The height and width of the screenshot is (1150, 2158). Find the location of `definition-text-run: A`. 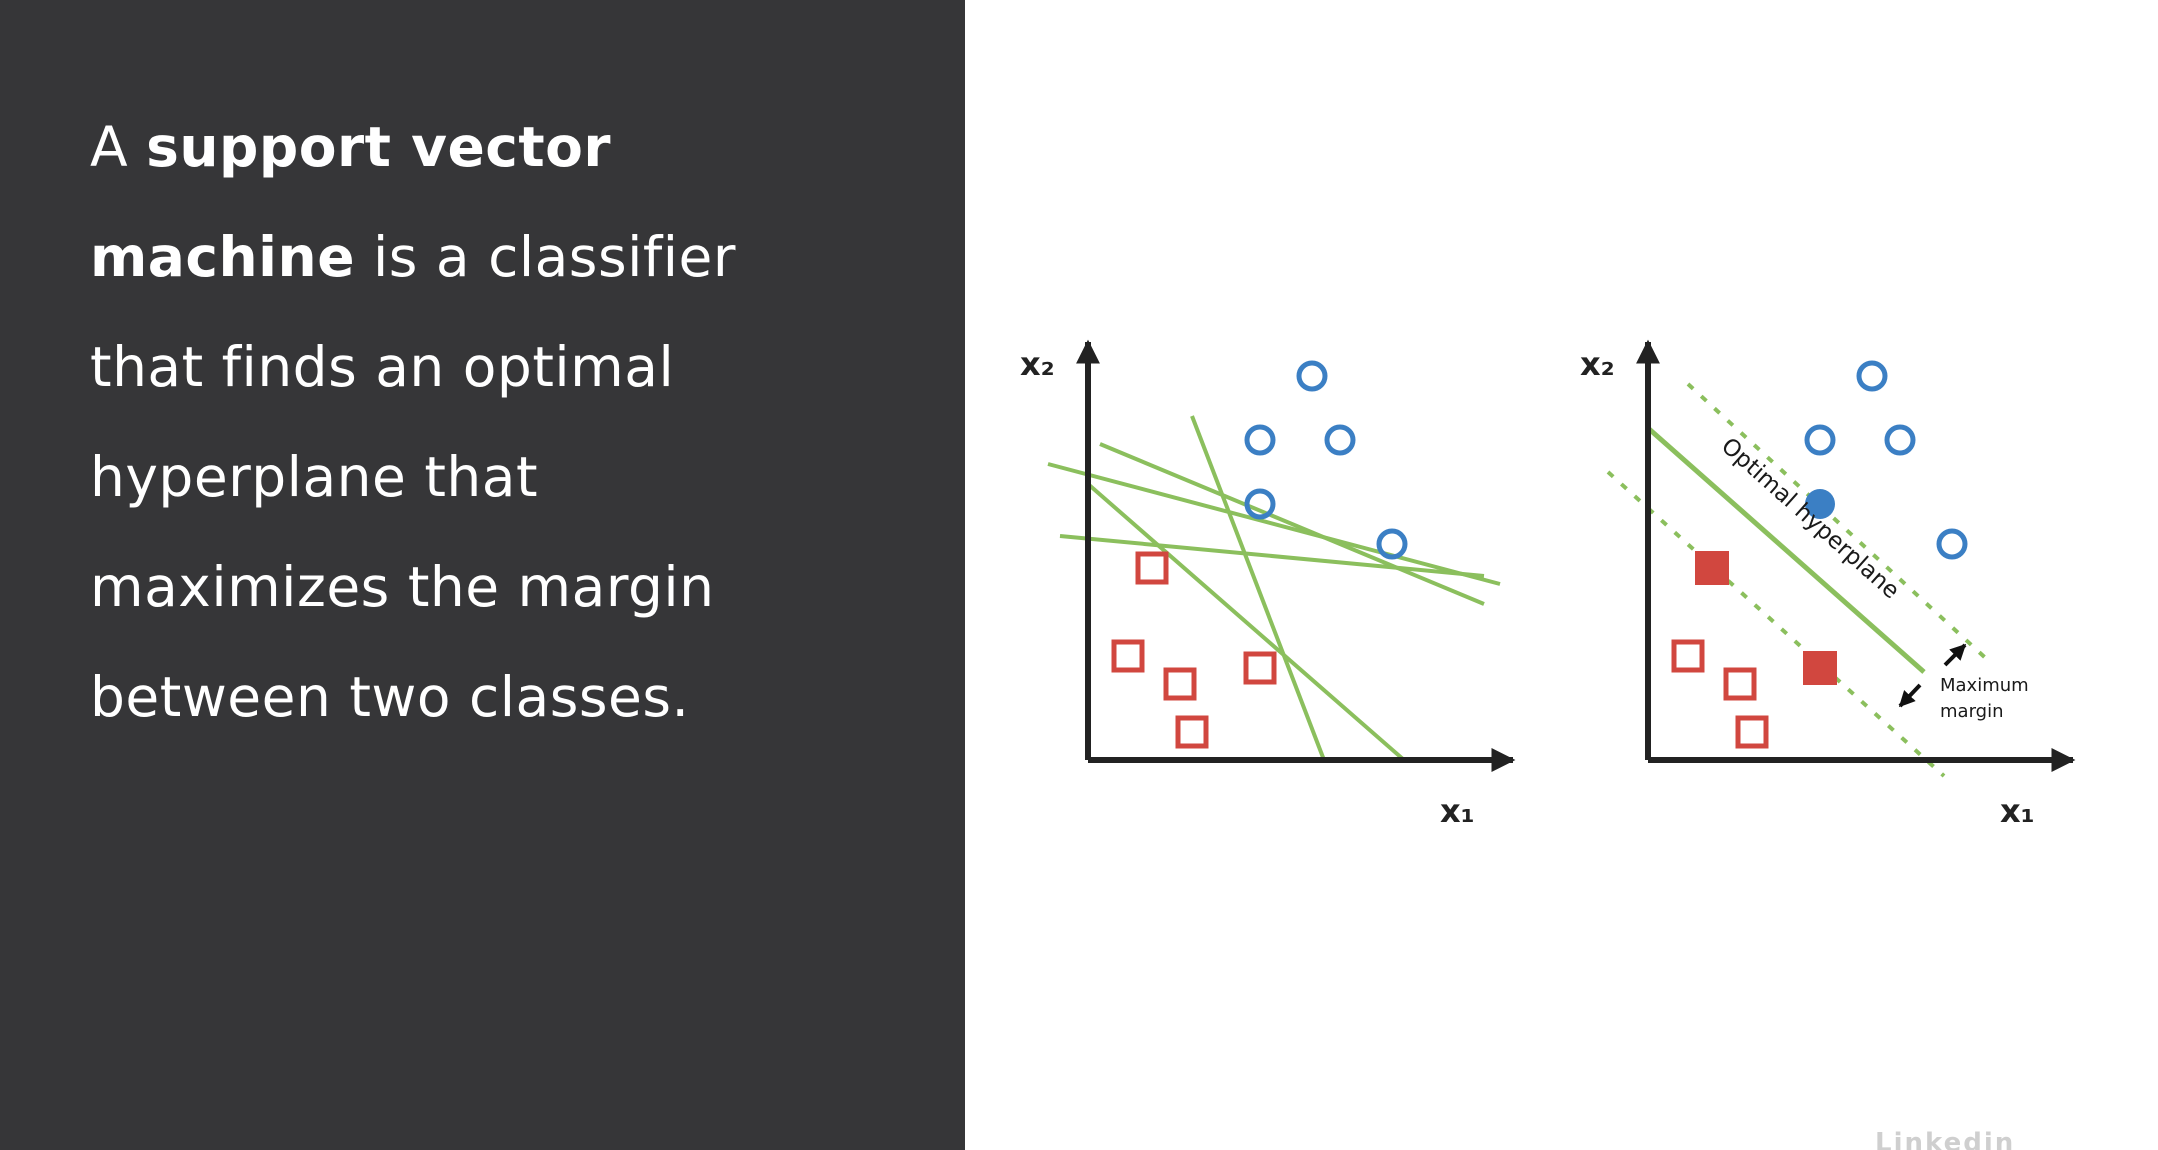

definition-text-run: A is located at coordinates (118, 147).